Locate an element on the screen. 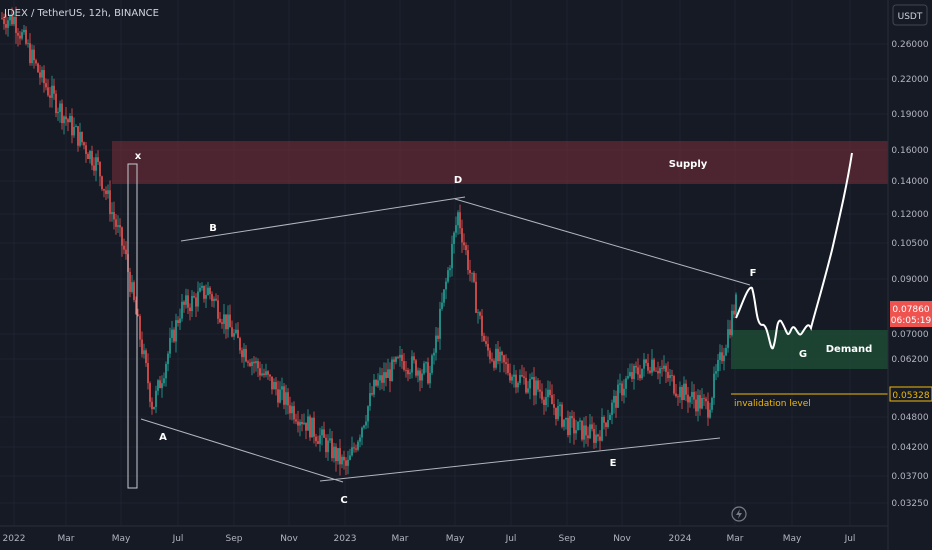  x-tick-label: May is located at coordinates (455, 539).